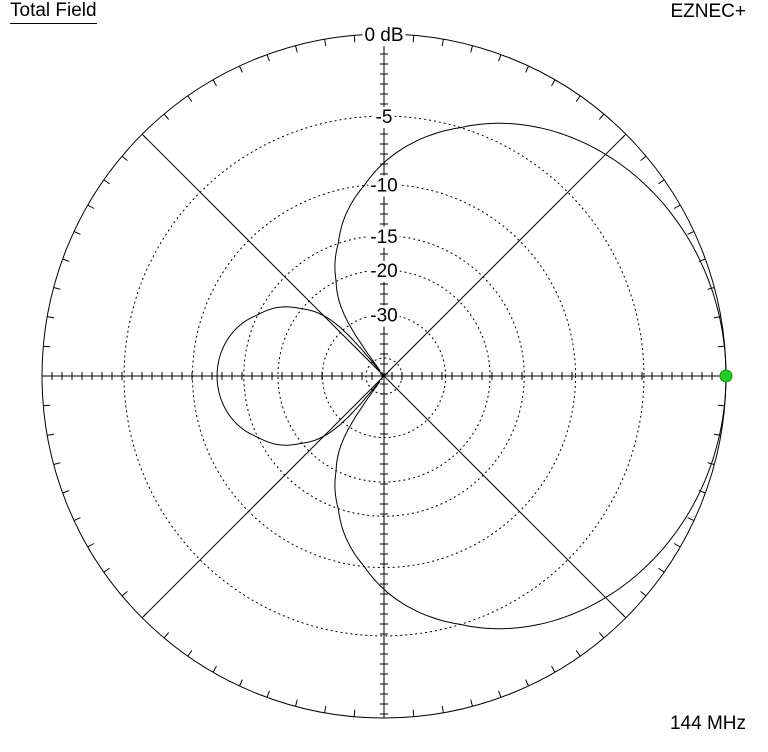 Image resolution: width=768 pixels, height=752 pixels. I want to click on max-gain-marker, so click(726, 376).